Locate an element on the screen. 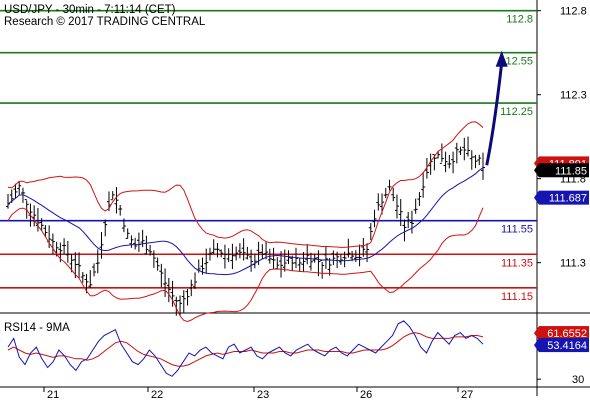 Image resolution: width=590 pixels, height=400 pixels. y-tick-label-112.8: 112.8 is located at coordinates (573, 12).